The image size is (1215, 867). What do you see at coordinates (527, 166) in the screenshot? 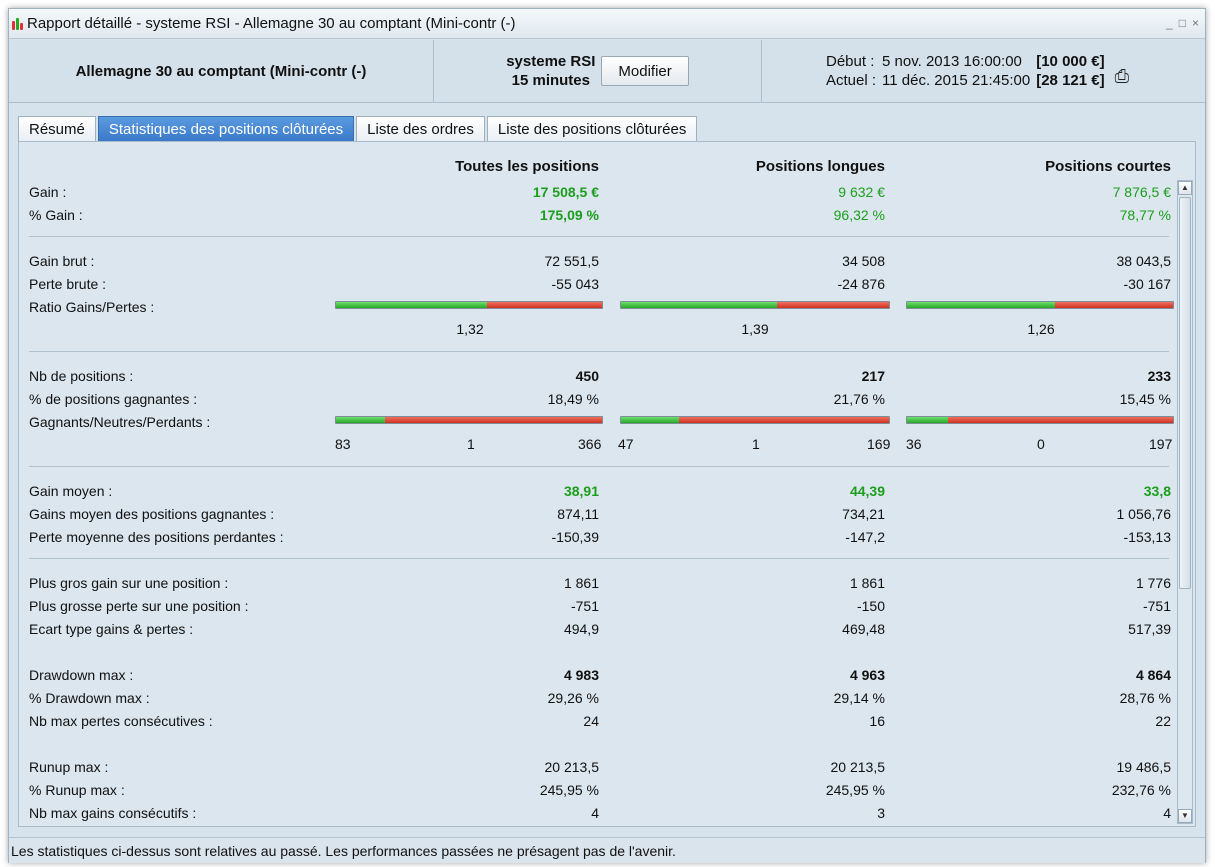
I see `column-header-all: Toutes les positions` at bounding box center [527, 166].